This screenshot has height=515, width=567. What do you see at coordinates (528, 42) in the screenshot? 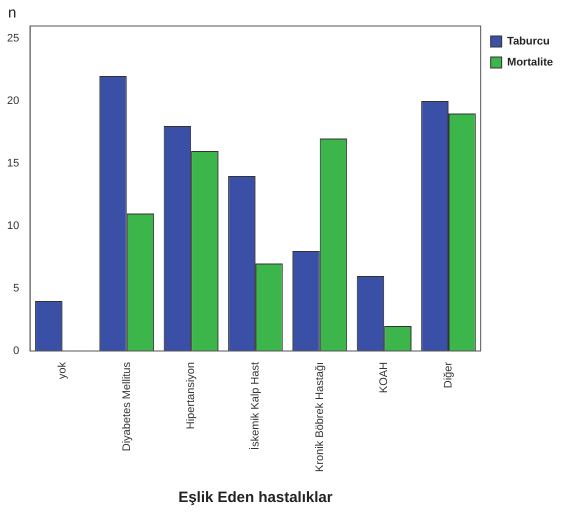
I see `legend-label: Taburcu` at bounding box center [528, 42].